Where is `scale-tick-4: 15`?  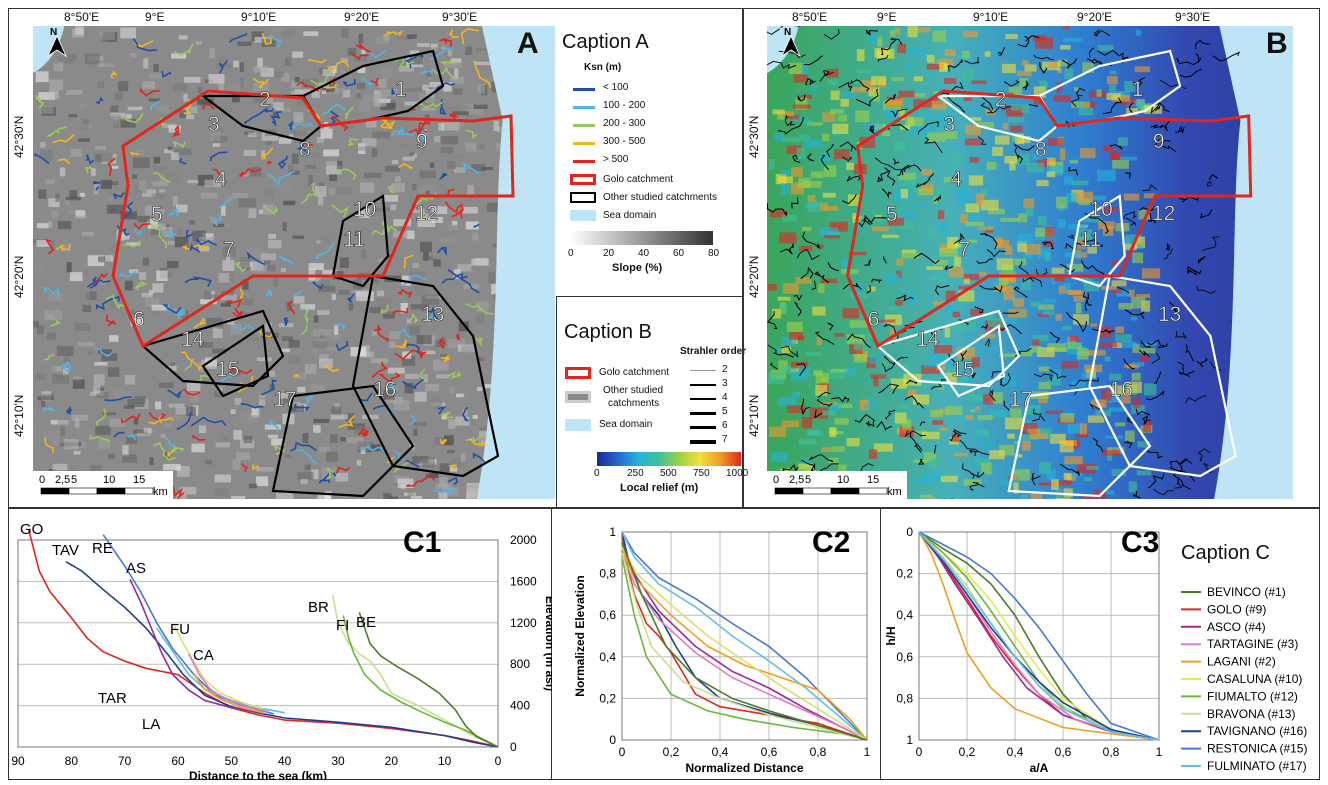 scale-tick-4: 15 is located at coordinates (139, 480).